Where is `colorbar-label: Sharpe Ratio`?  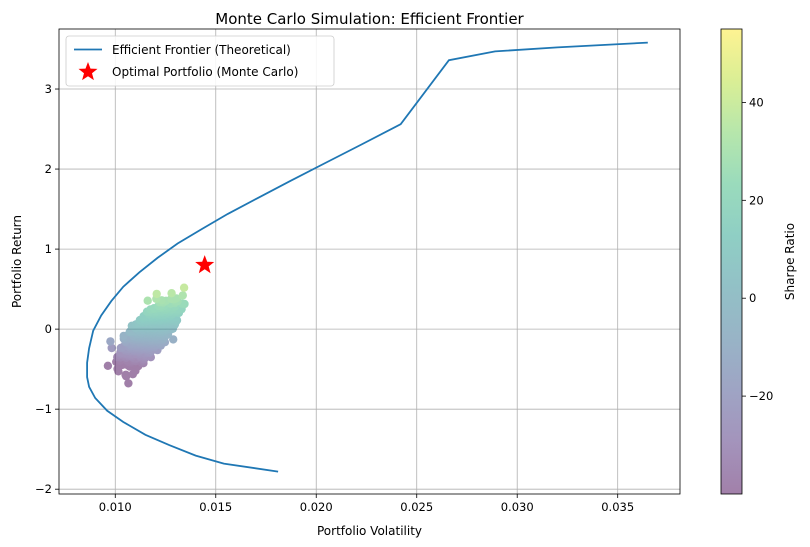
colorbar-label: Sharpe Ratio is located at coordinates (790, 261).